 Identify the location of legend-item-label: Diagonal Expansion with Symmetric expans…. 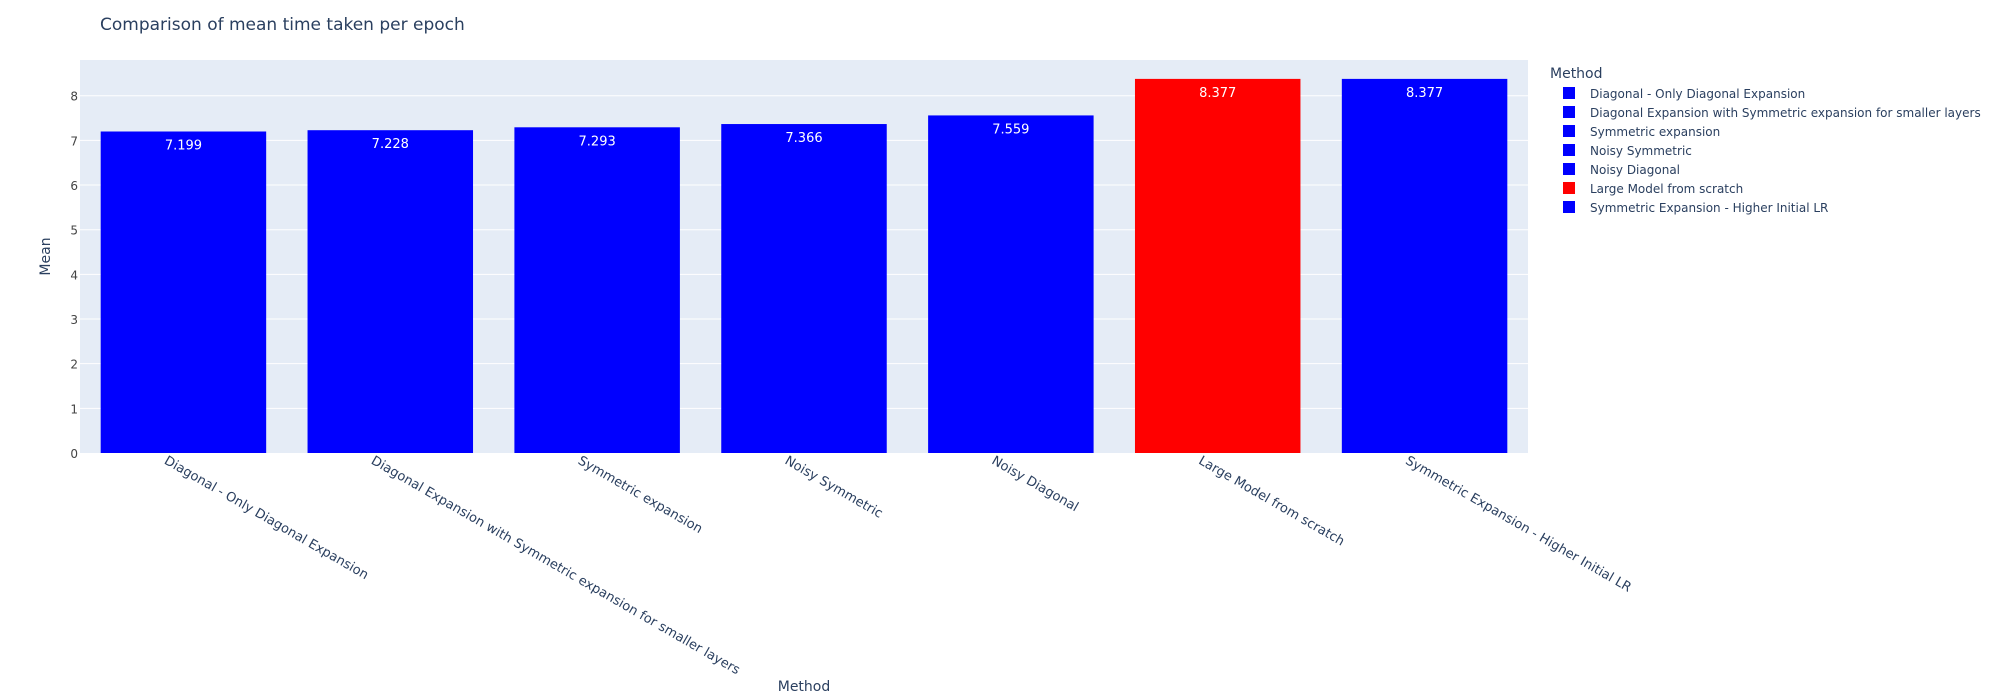
(1785, 113).